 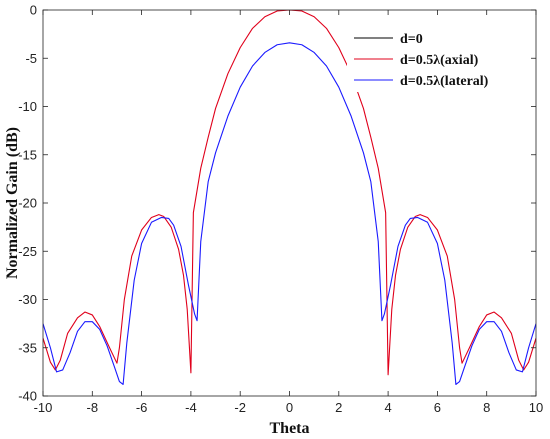 What do you see at coordinates (289, 407) in the screenshot?
I see `x-tick-label: 0` at bounding box center [289, 407].